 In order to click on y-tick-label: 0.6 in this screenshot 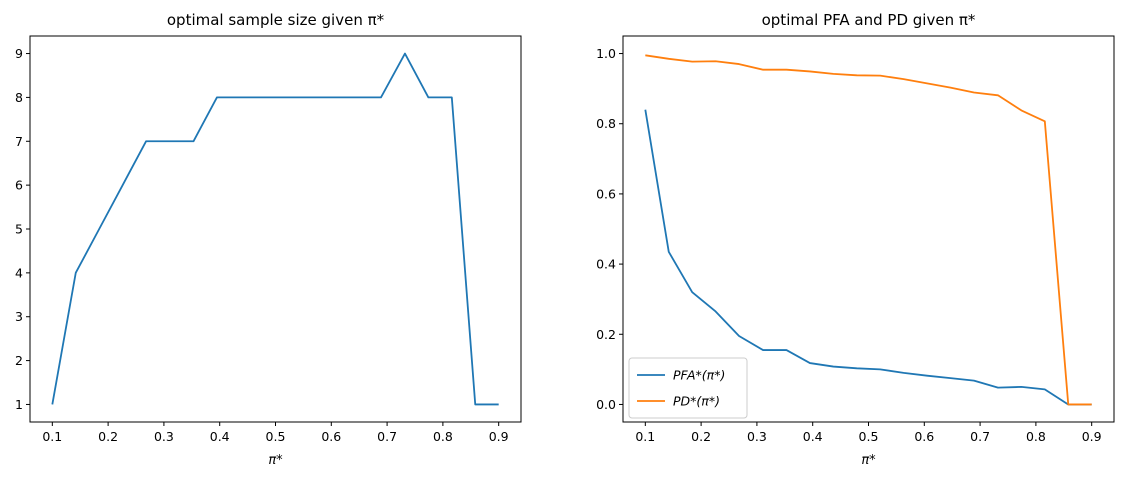, I will do `click(606, 193)`.